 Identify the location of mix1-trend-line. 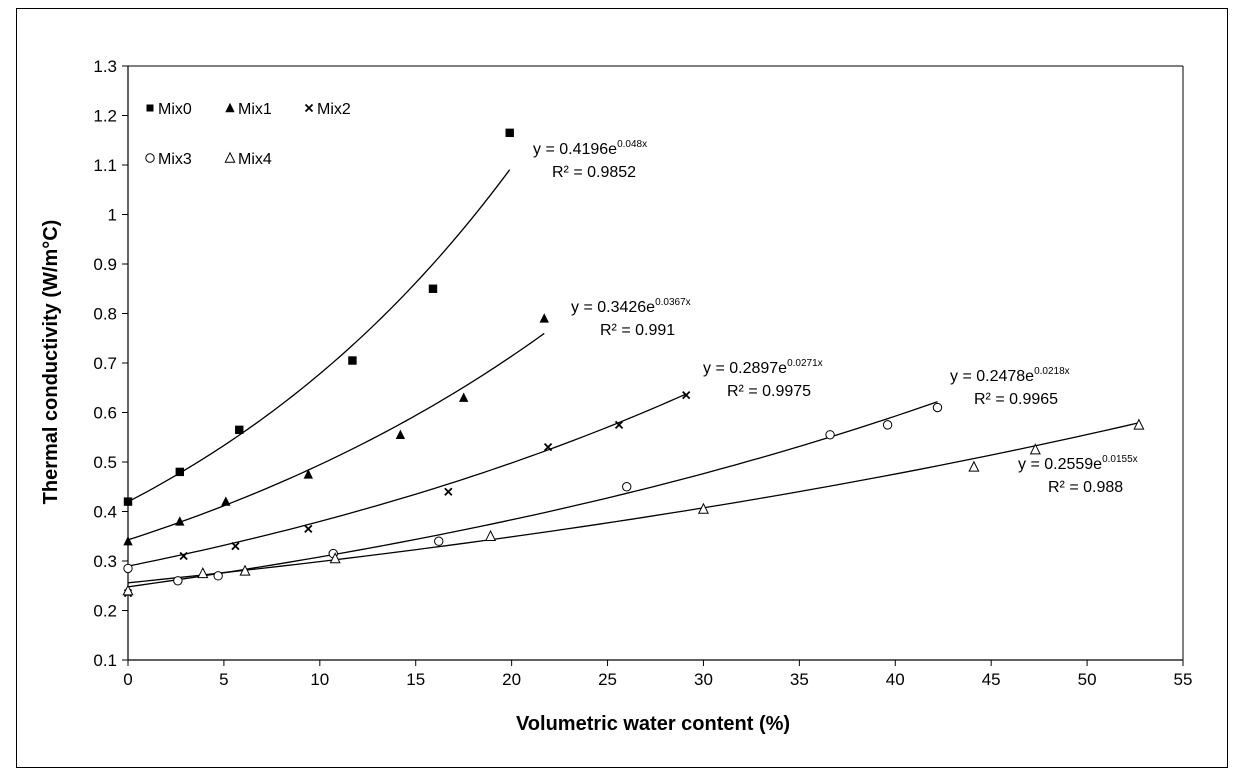
(336, 436).